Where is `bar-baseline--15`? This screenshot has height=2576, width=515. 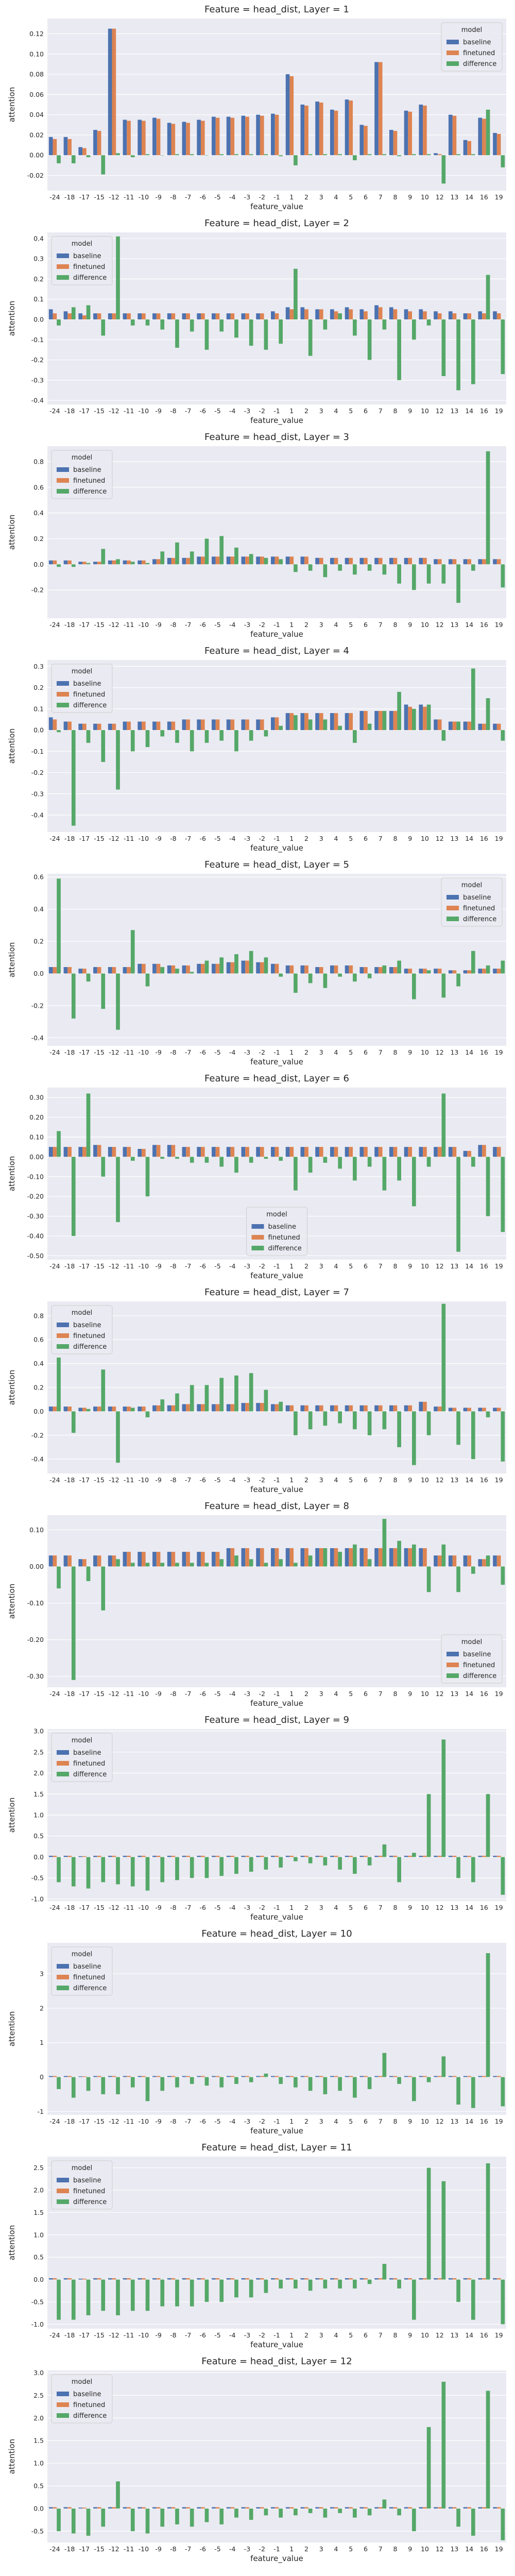
bar-baseline--15 is located at coordinates (95, 563).